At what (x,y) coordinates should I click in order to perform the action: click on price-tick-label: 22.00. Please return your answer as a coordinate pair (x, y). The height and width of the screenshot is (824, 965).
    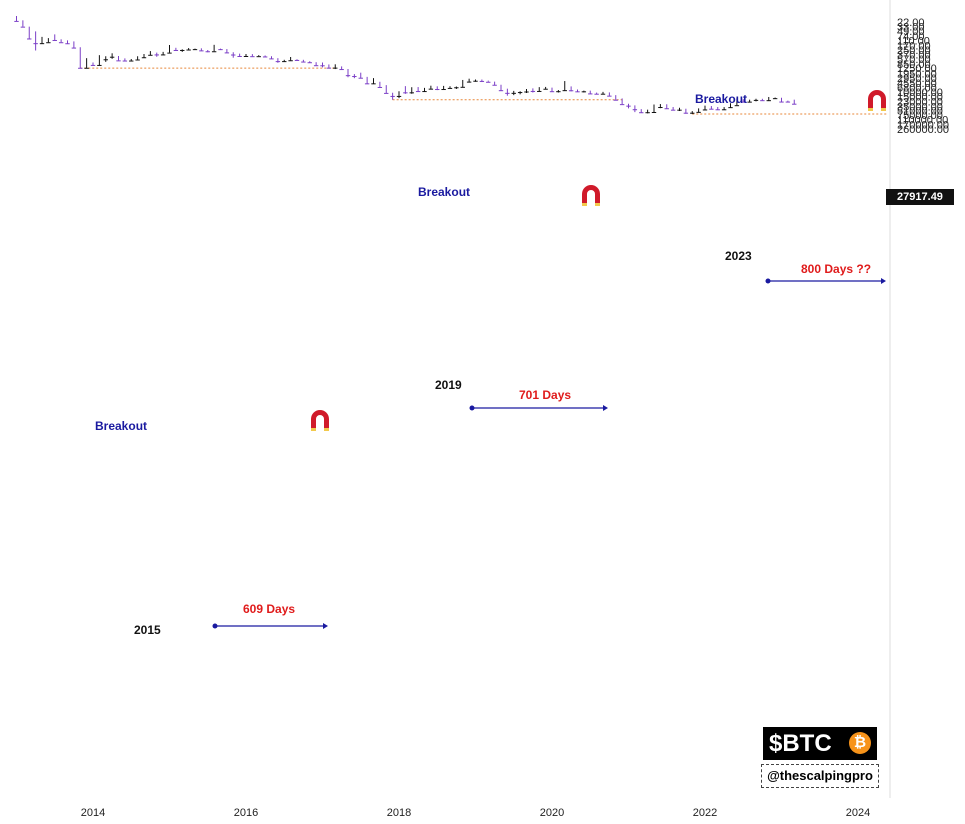
    Looking at the image, I should click on (911, 23).